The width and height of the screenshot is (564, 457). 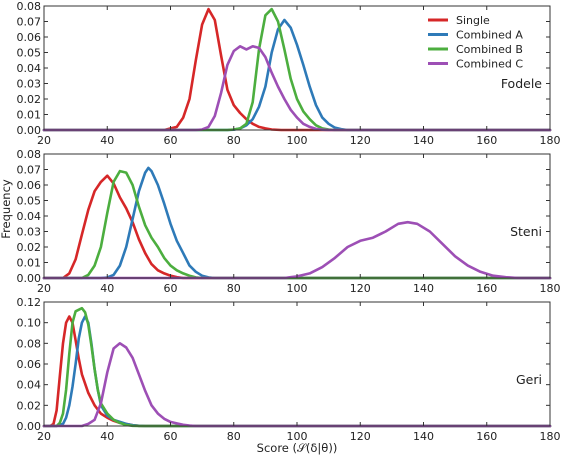 What do you see at coordinates (29, 323) in the screenshot?
I see `y-tick-label: 0.10` at bounding box center [29, 323].